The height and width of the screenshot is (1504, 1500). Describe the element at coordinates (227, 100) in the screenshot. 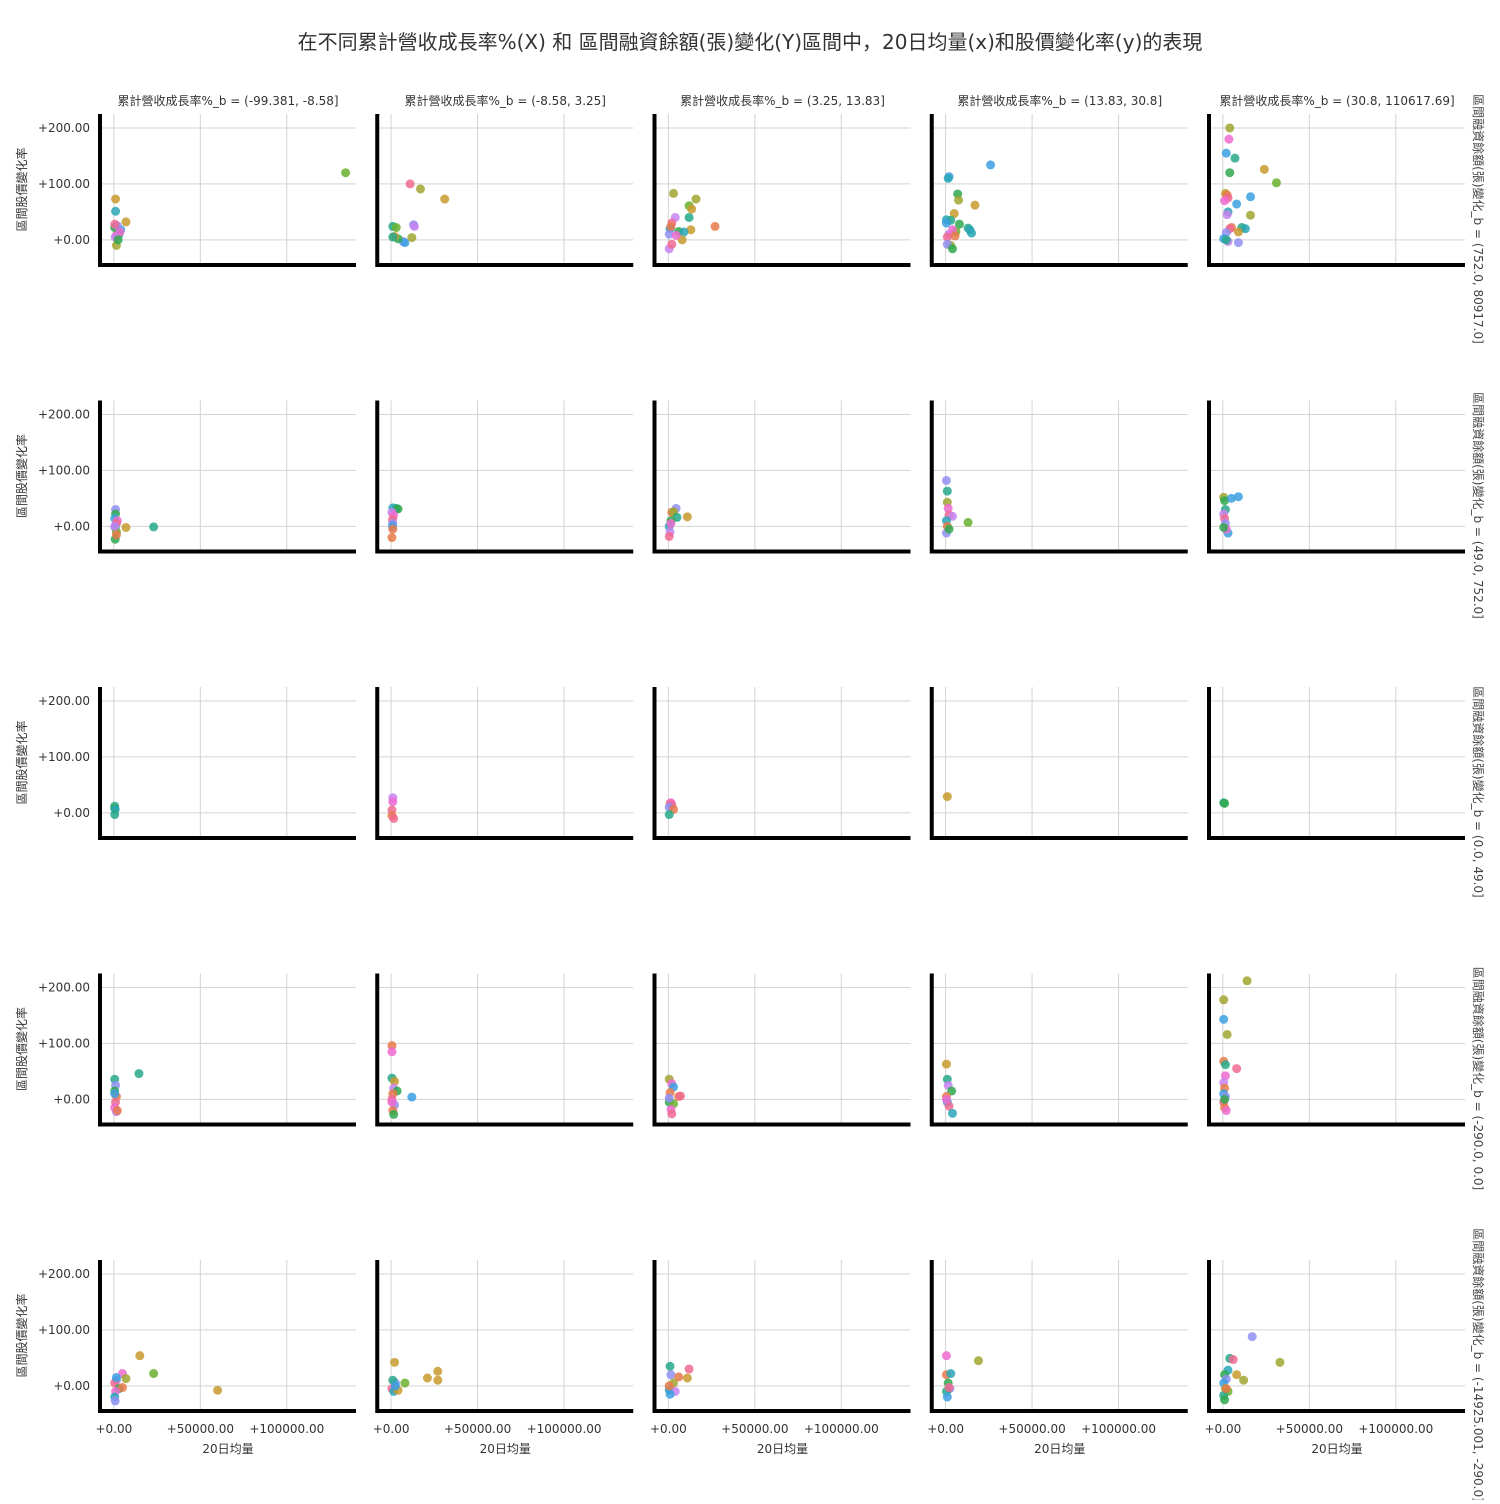

I see `column-title: 累計營收成長率%_b = (-99.381, -8.58]` at that location.